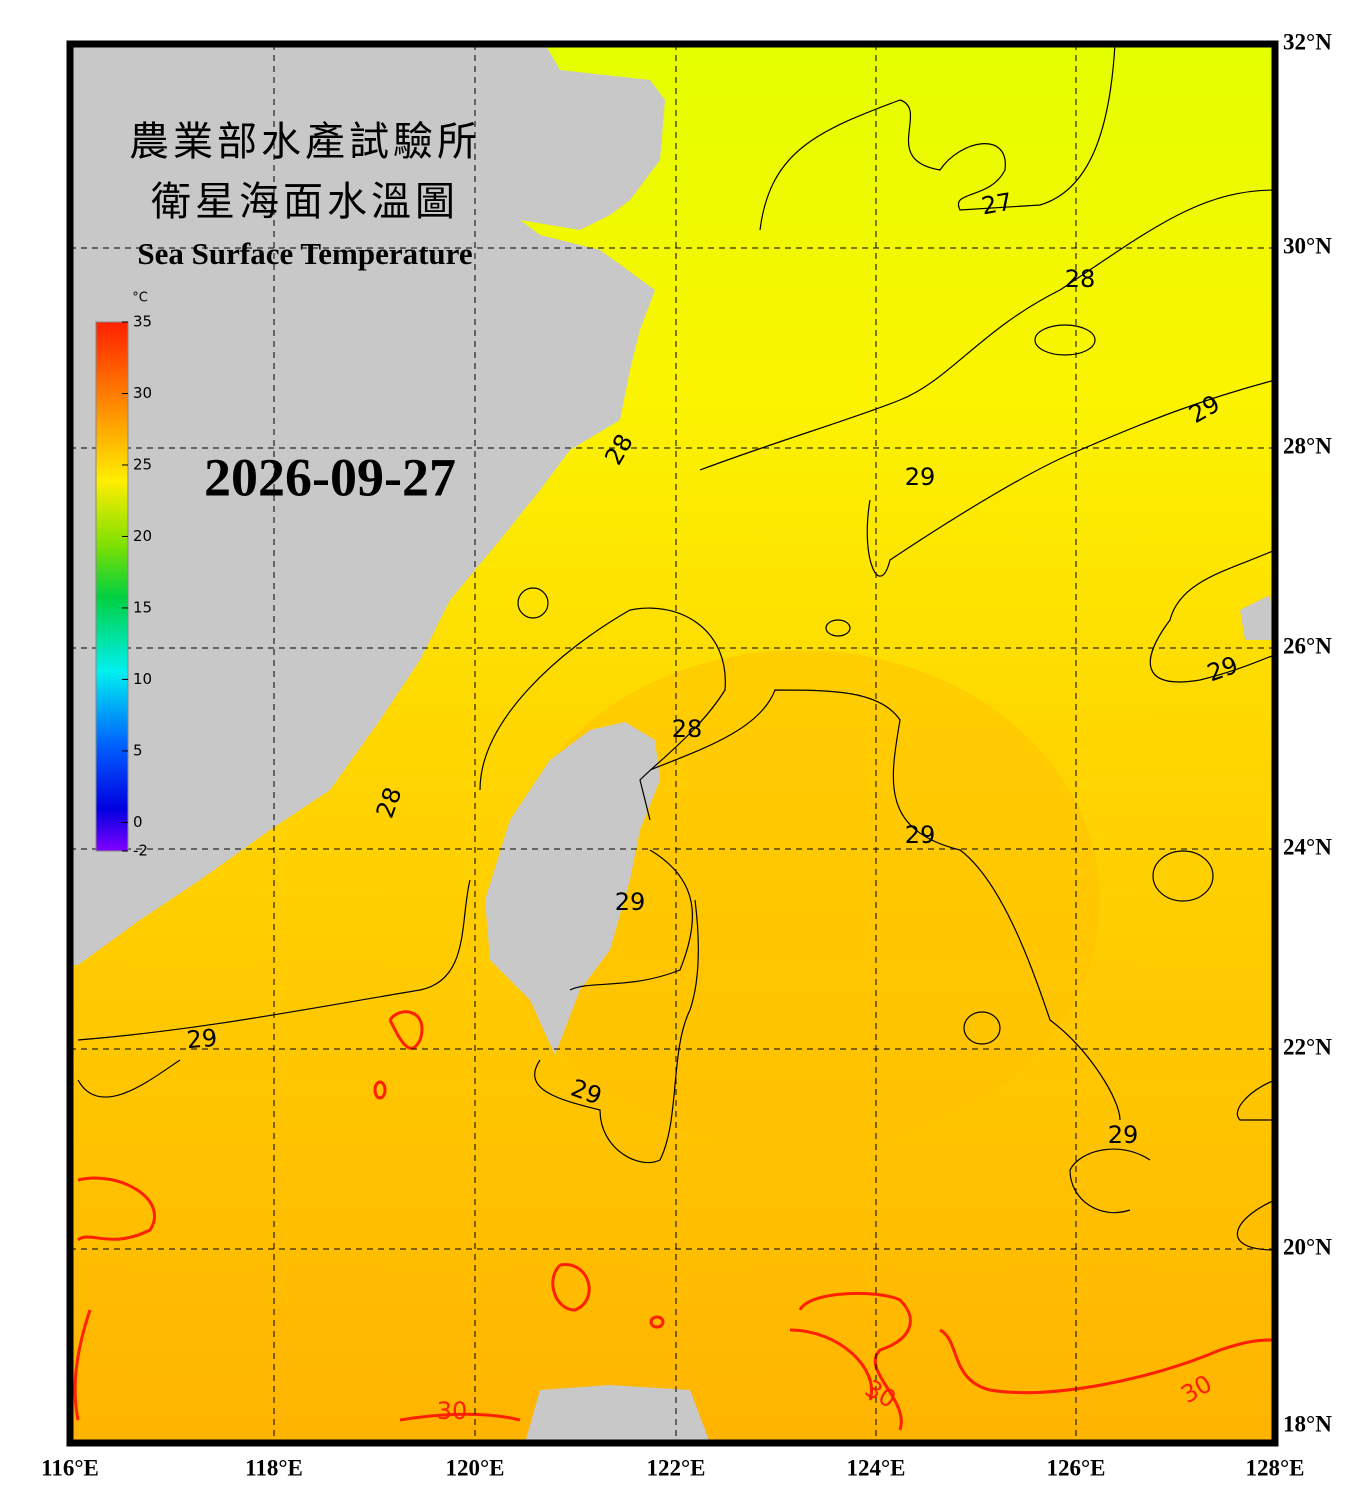 This screenshot has height=1505, width=1350. I want to click on colorbar, so click(112, 586).